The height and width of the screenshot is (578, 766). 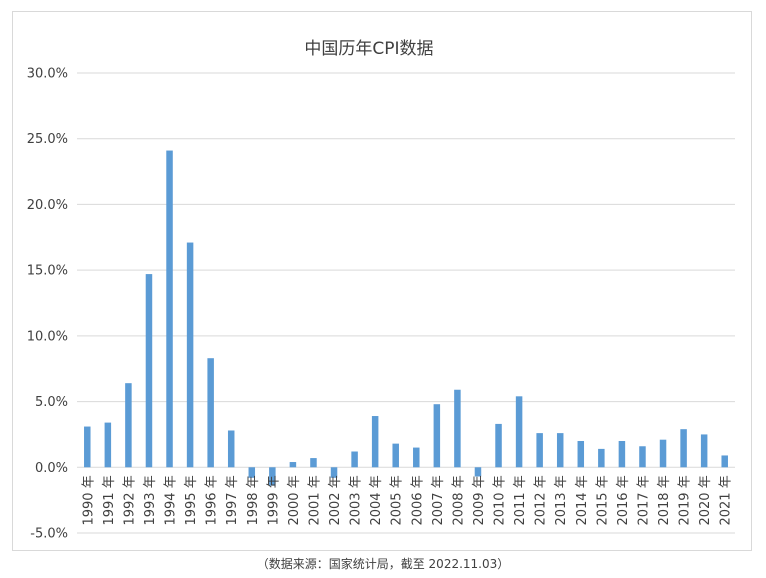 I want to click on x-tick-label: 2019 年, so click(x=685, y=500).